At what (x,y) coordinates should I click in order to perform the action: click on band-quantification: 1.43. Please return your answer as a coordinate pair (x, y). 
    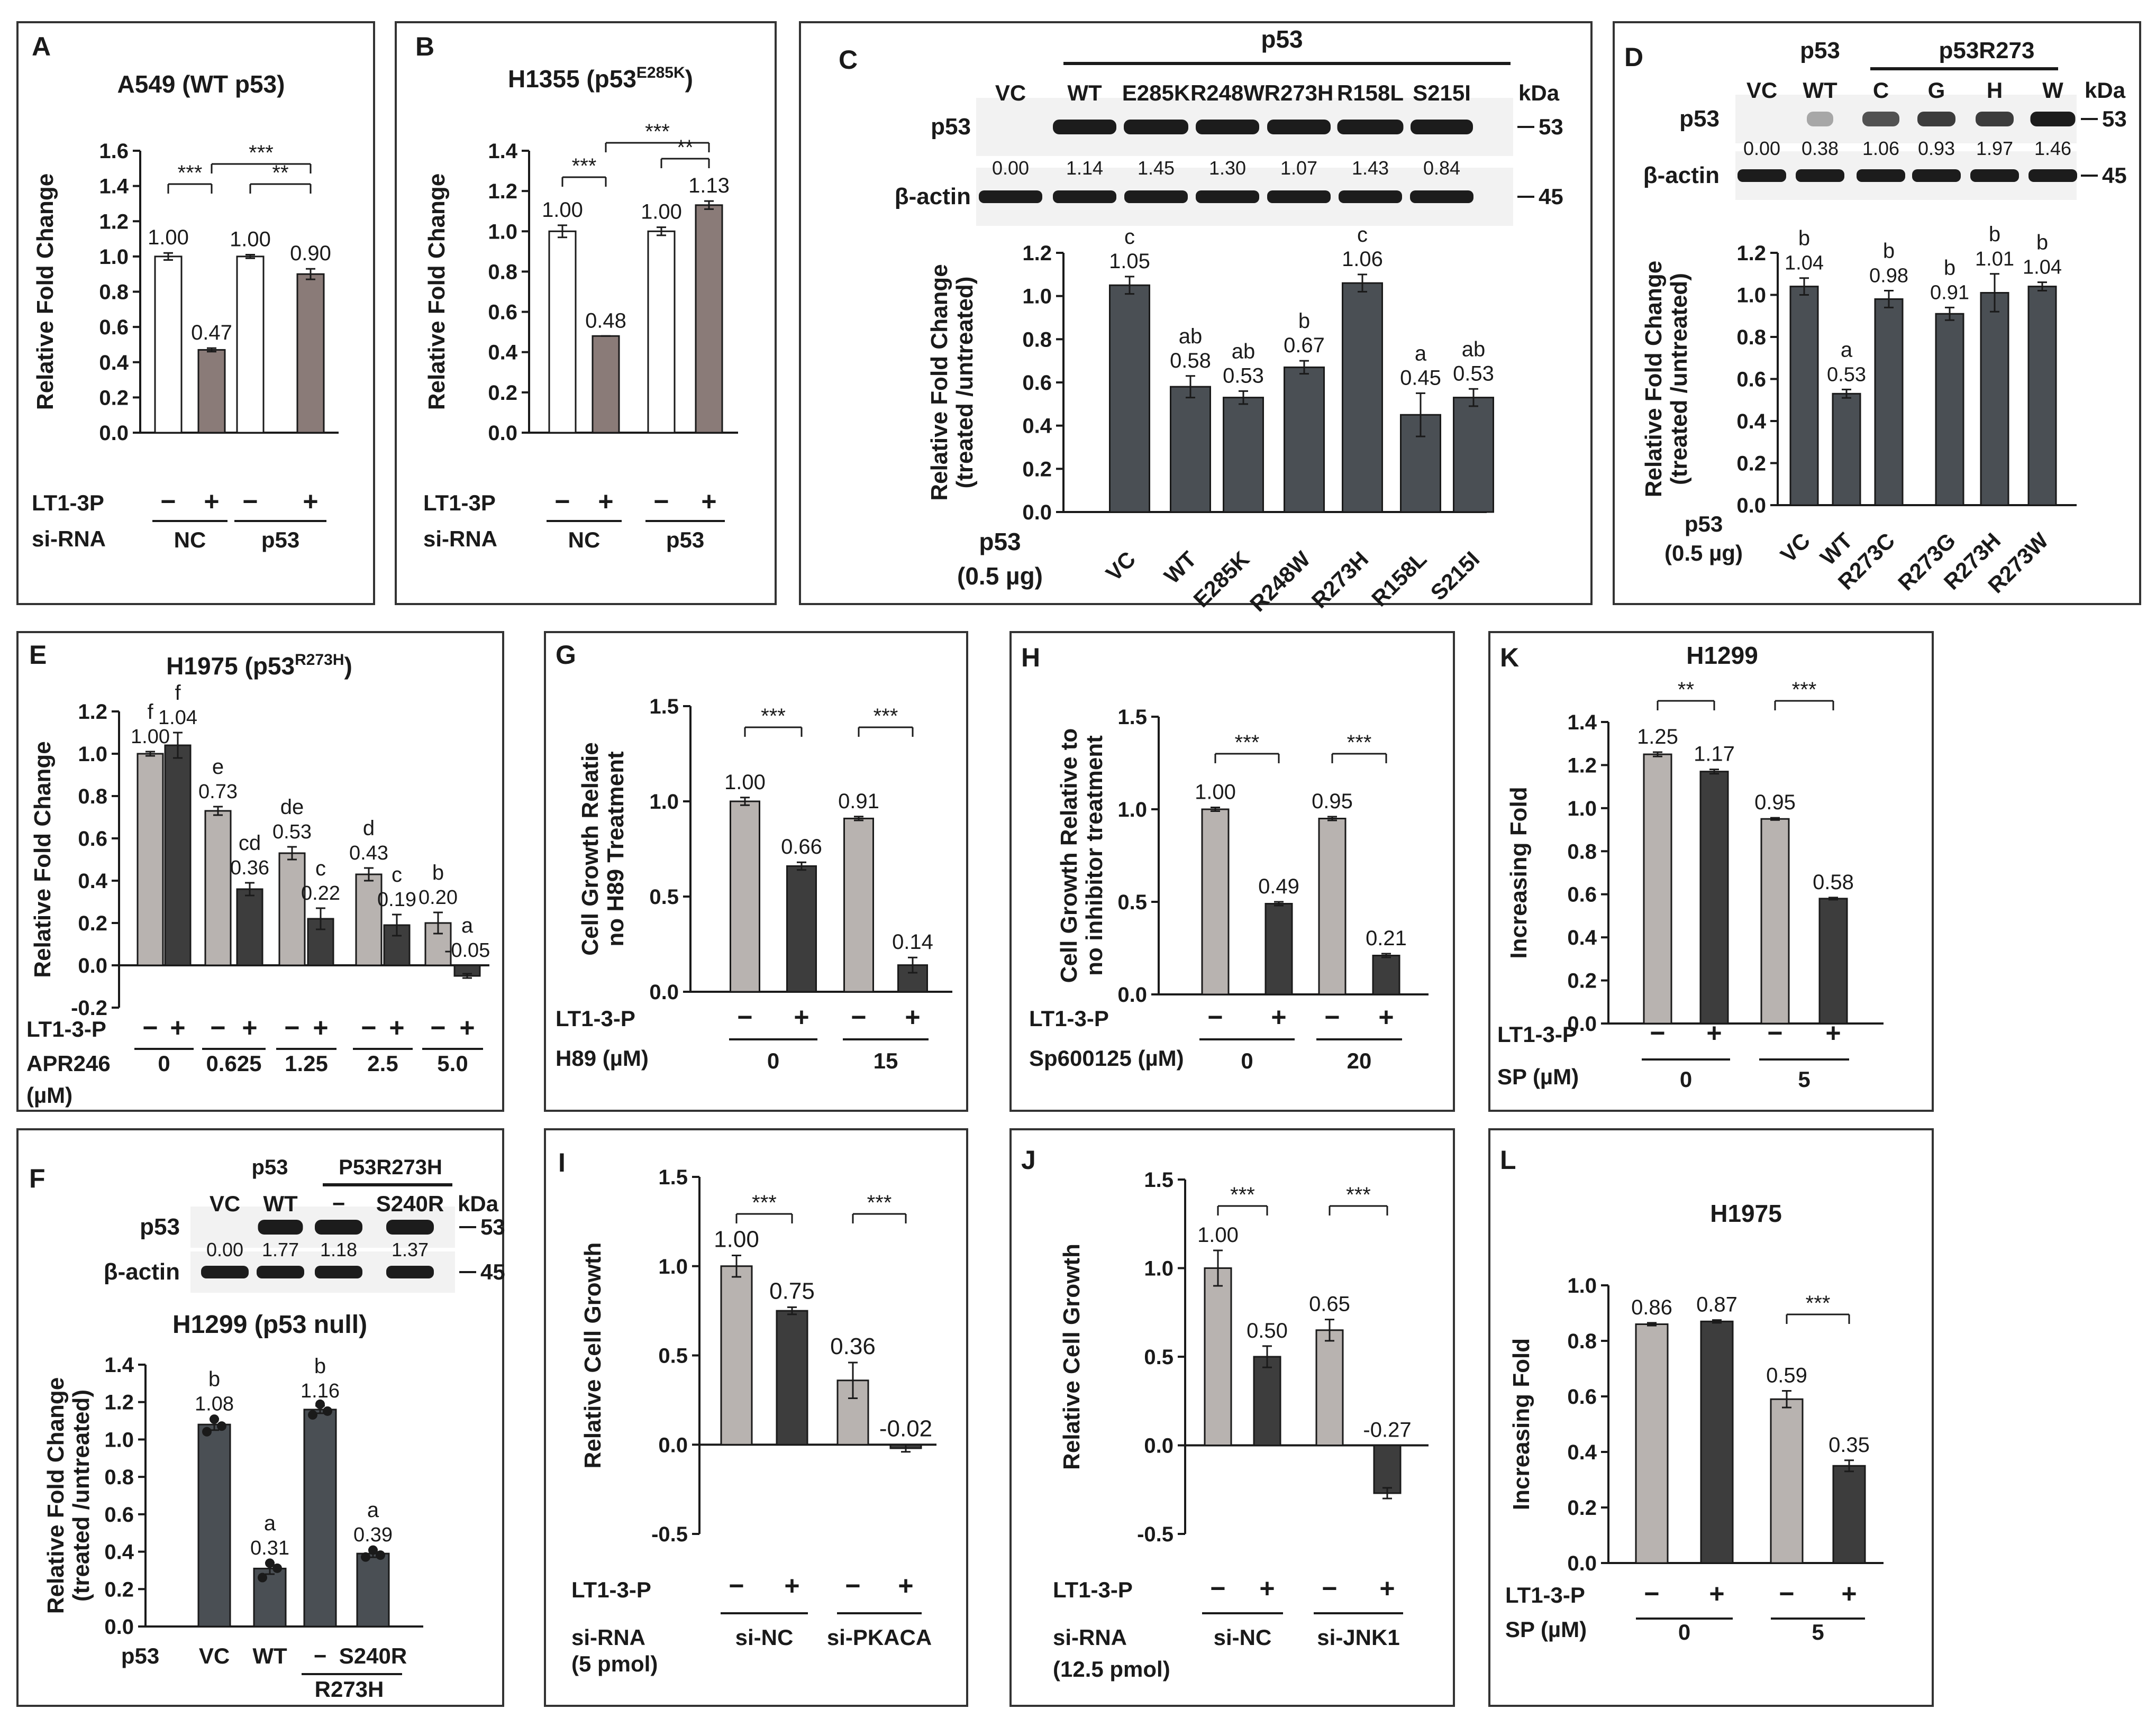
    Looking at the image, I should click on (1371, 168).